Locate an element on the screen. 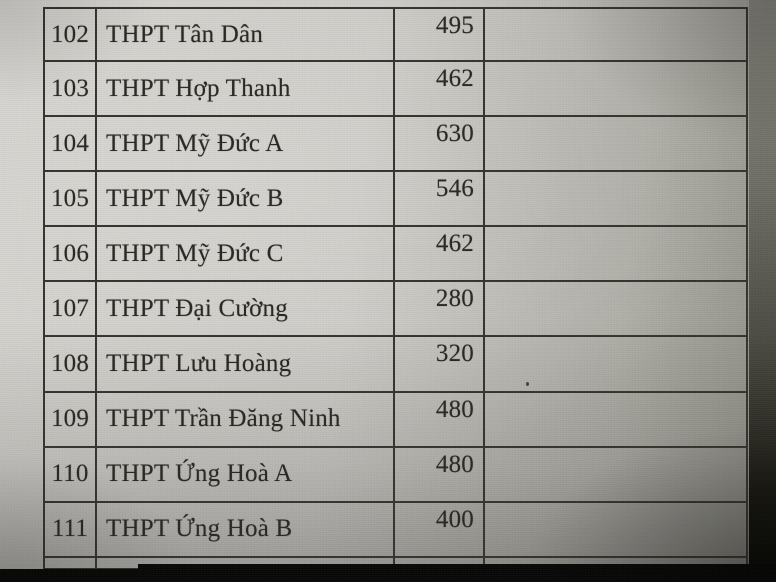 This screenshot has width=776, height=582. value-cell: 546 is located at coordinates (440, 200).